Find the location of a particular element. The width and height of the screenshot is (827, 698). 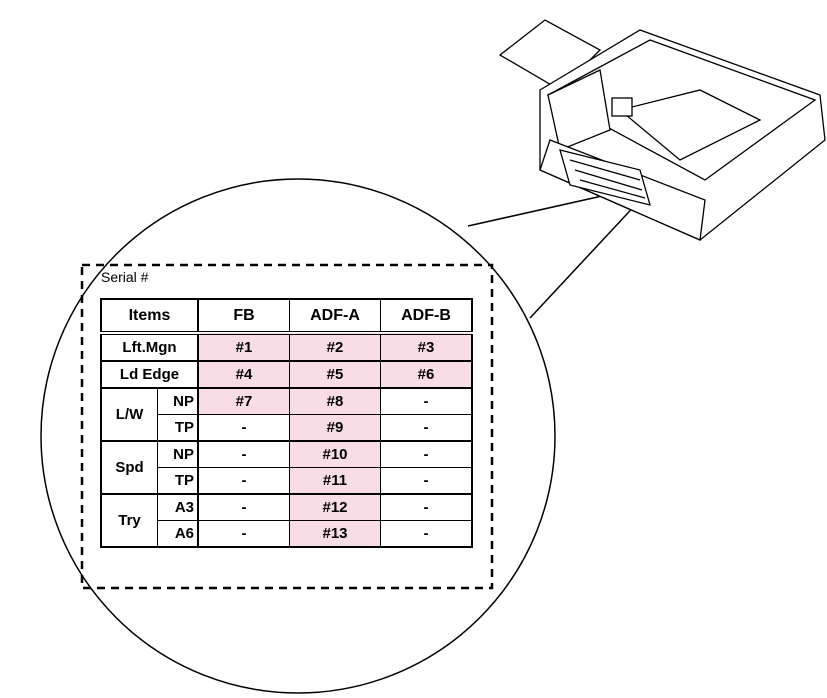

cell: #6 is located at coordinates (426, 374).